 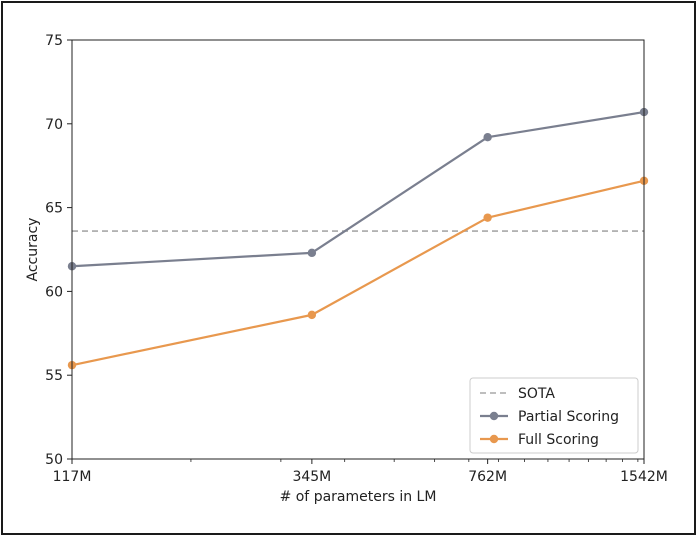 I want to click on legend-item-full-scoring: Full Scoring, so click(x=539, y=440).